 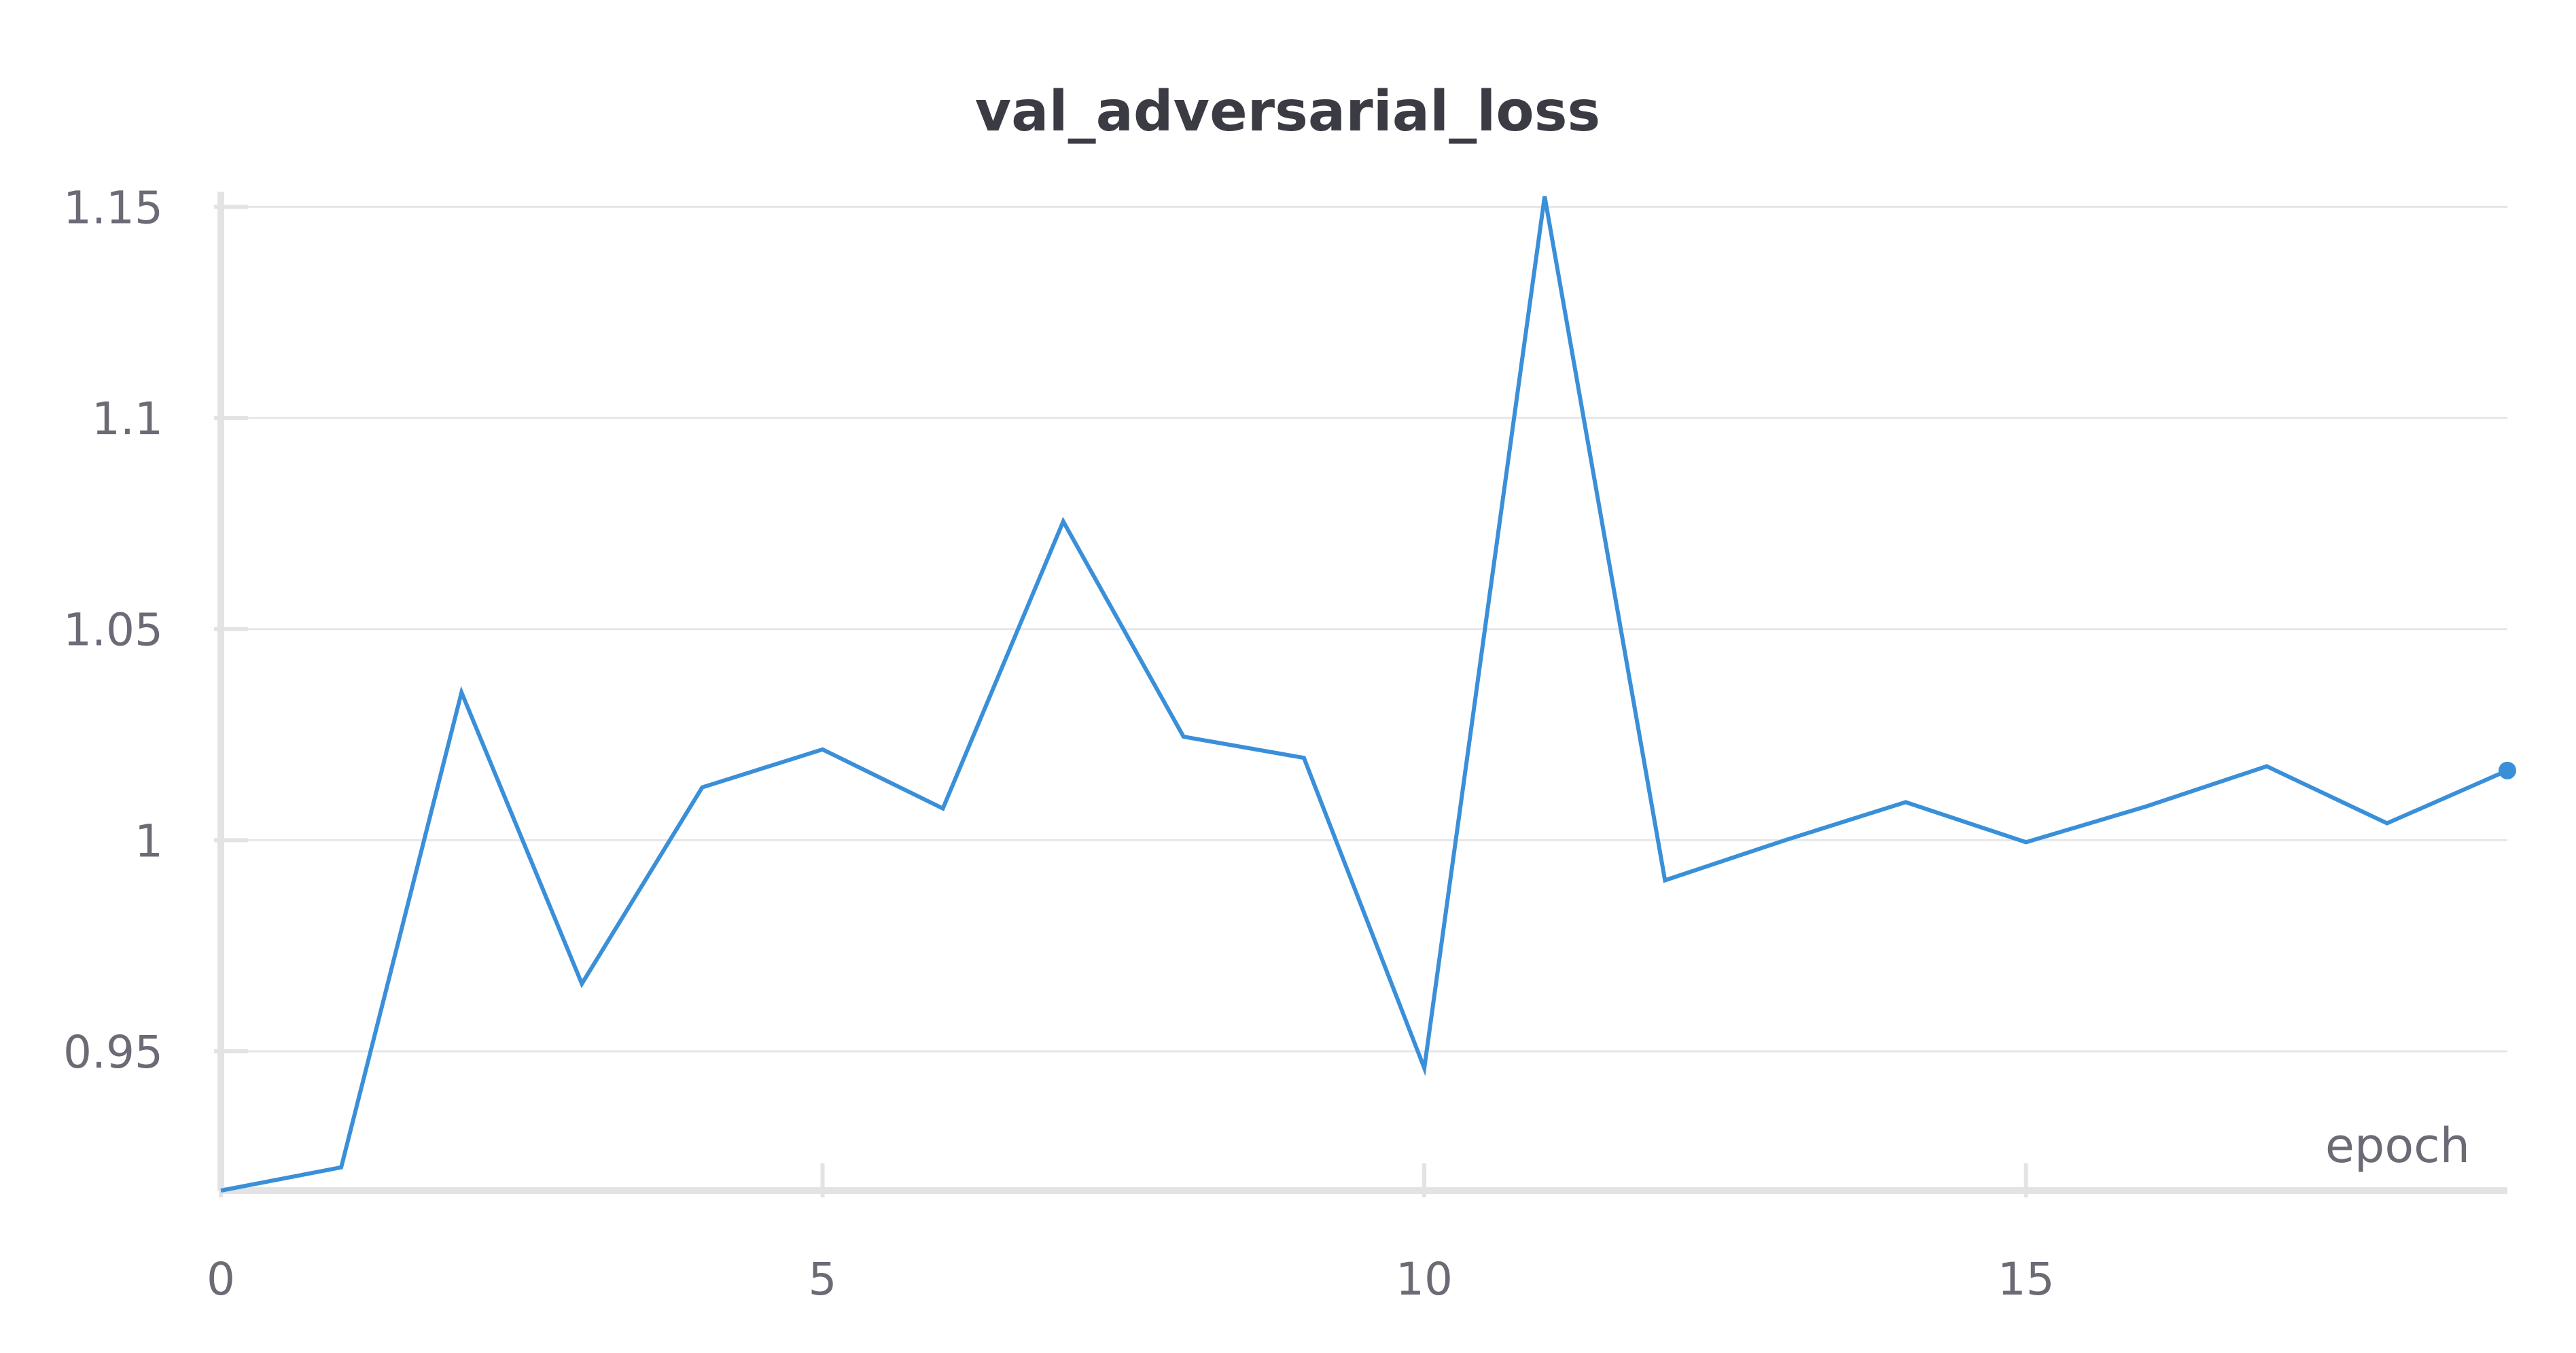 What do you see at coordinates (221, 1279) in the screenshot?
I see `x-tick-label: 0` at bounding box center [221, 1279].